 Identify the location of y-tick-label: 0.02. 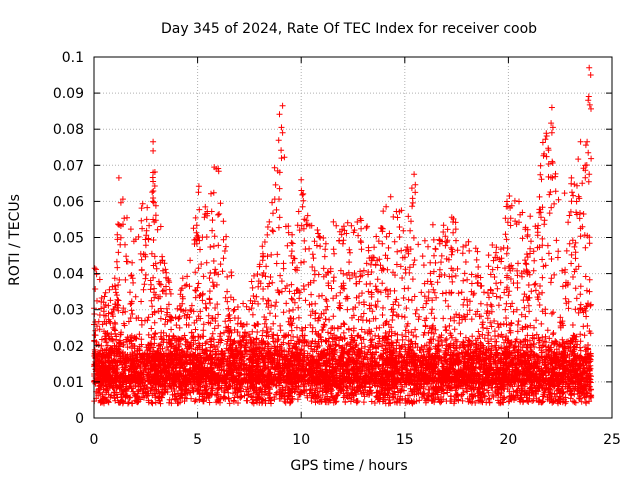
(68, 347).